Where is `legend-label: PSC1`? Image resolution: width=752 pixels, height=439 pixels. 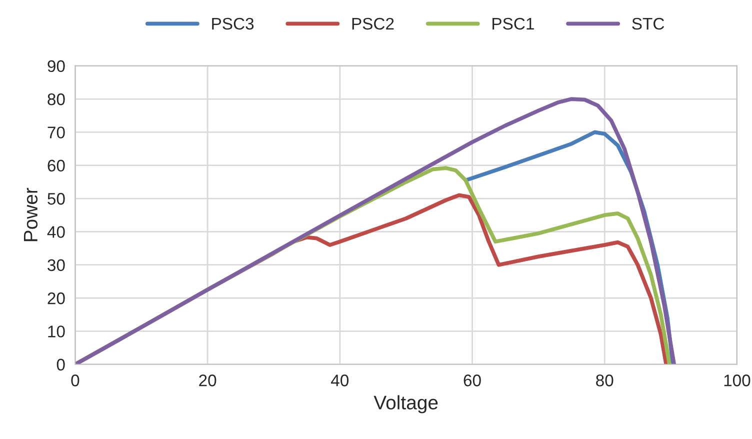 legend-label: PSC1 is located at coordinates (513, 24).